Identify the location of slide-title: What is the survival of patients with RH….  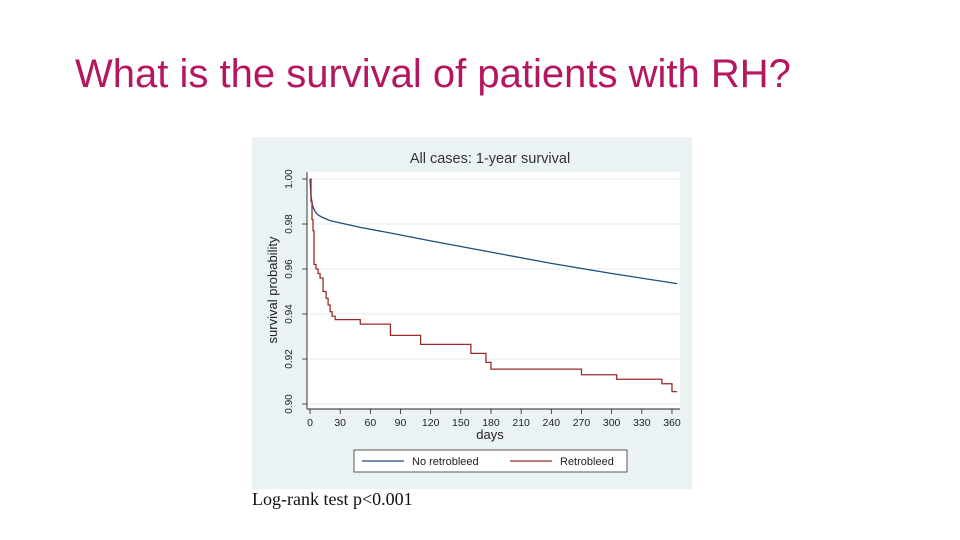
(433, 74).